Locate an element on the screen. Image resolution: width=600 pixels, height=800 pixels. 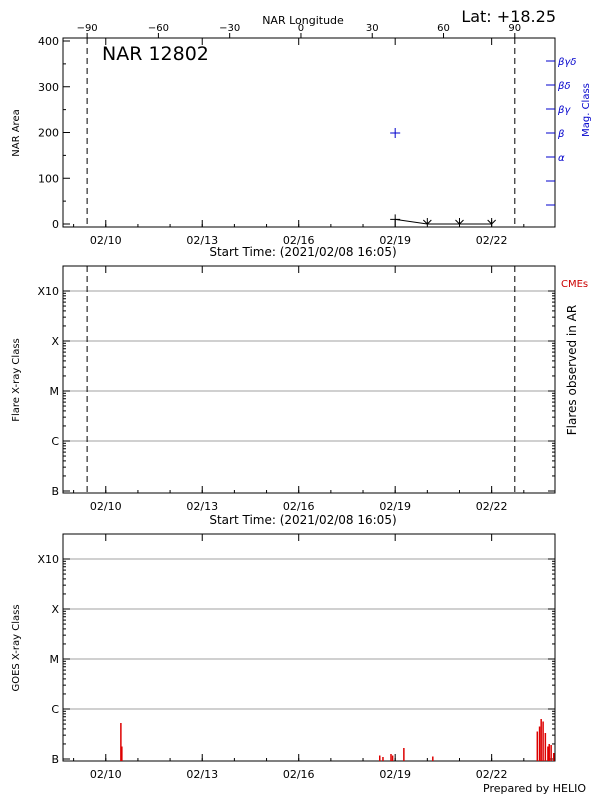
longitude-tick-label: −90 is located at coordinates (87, 28).